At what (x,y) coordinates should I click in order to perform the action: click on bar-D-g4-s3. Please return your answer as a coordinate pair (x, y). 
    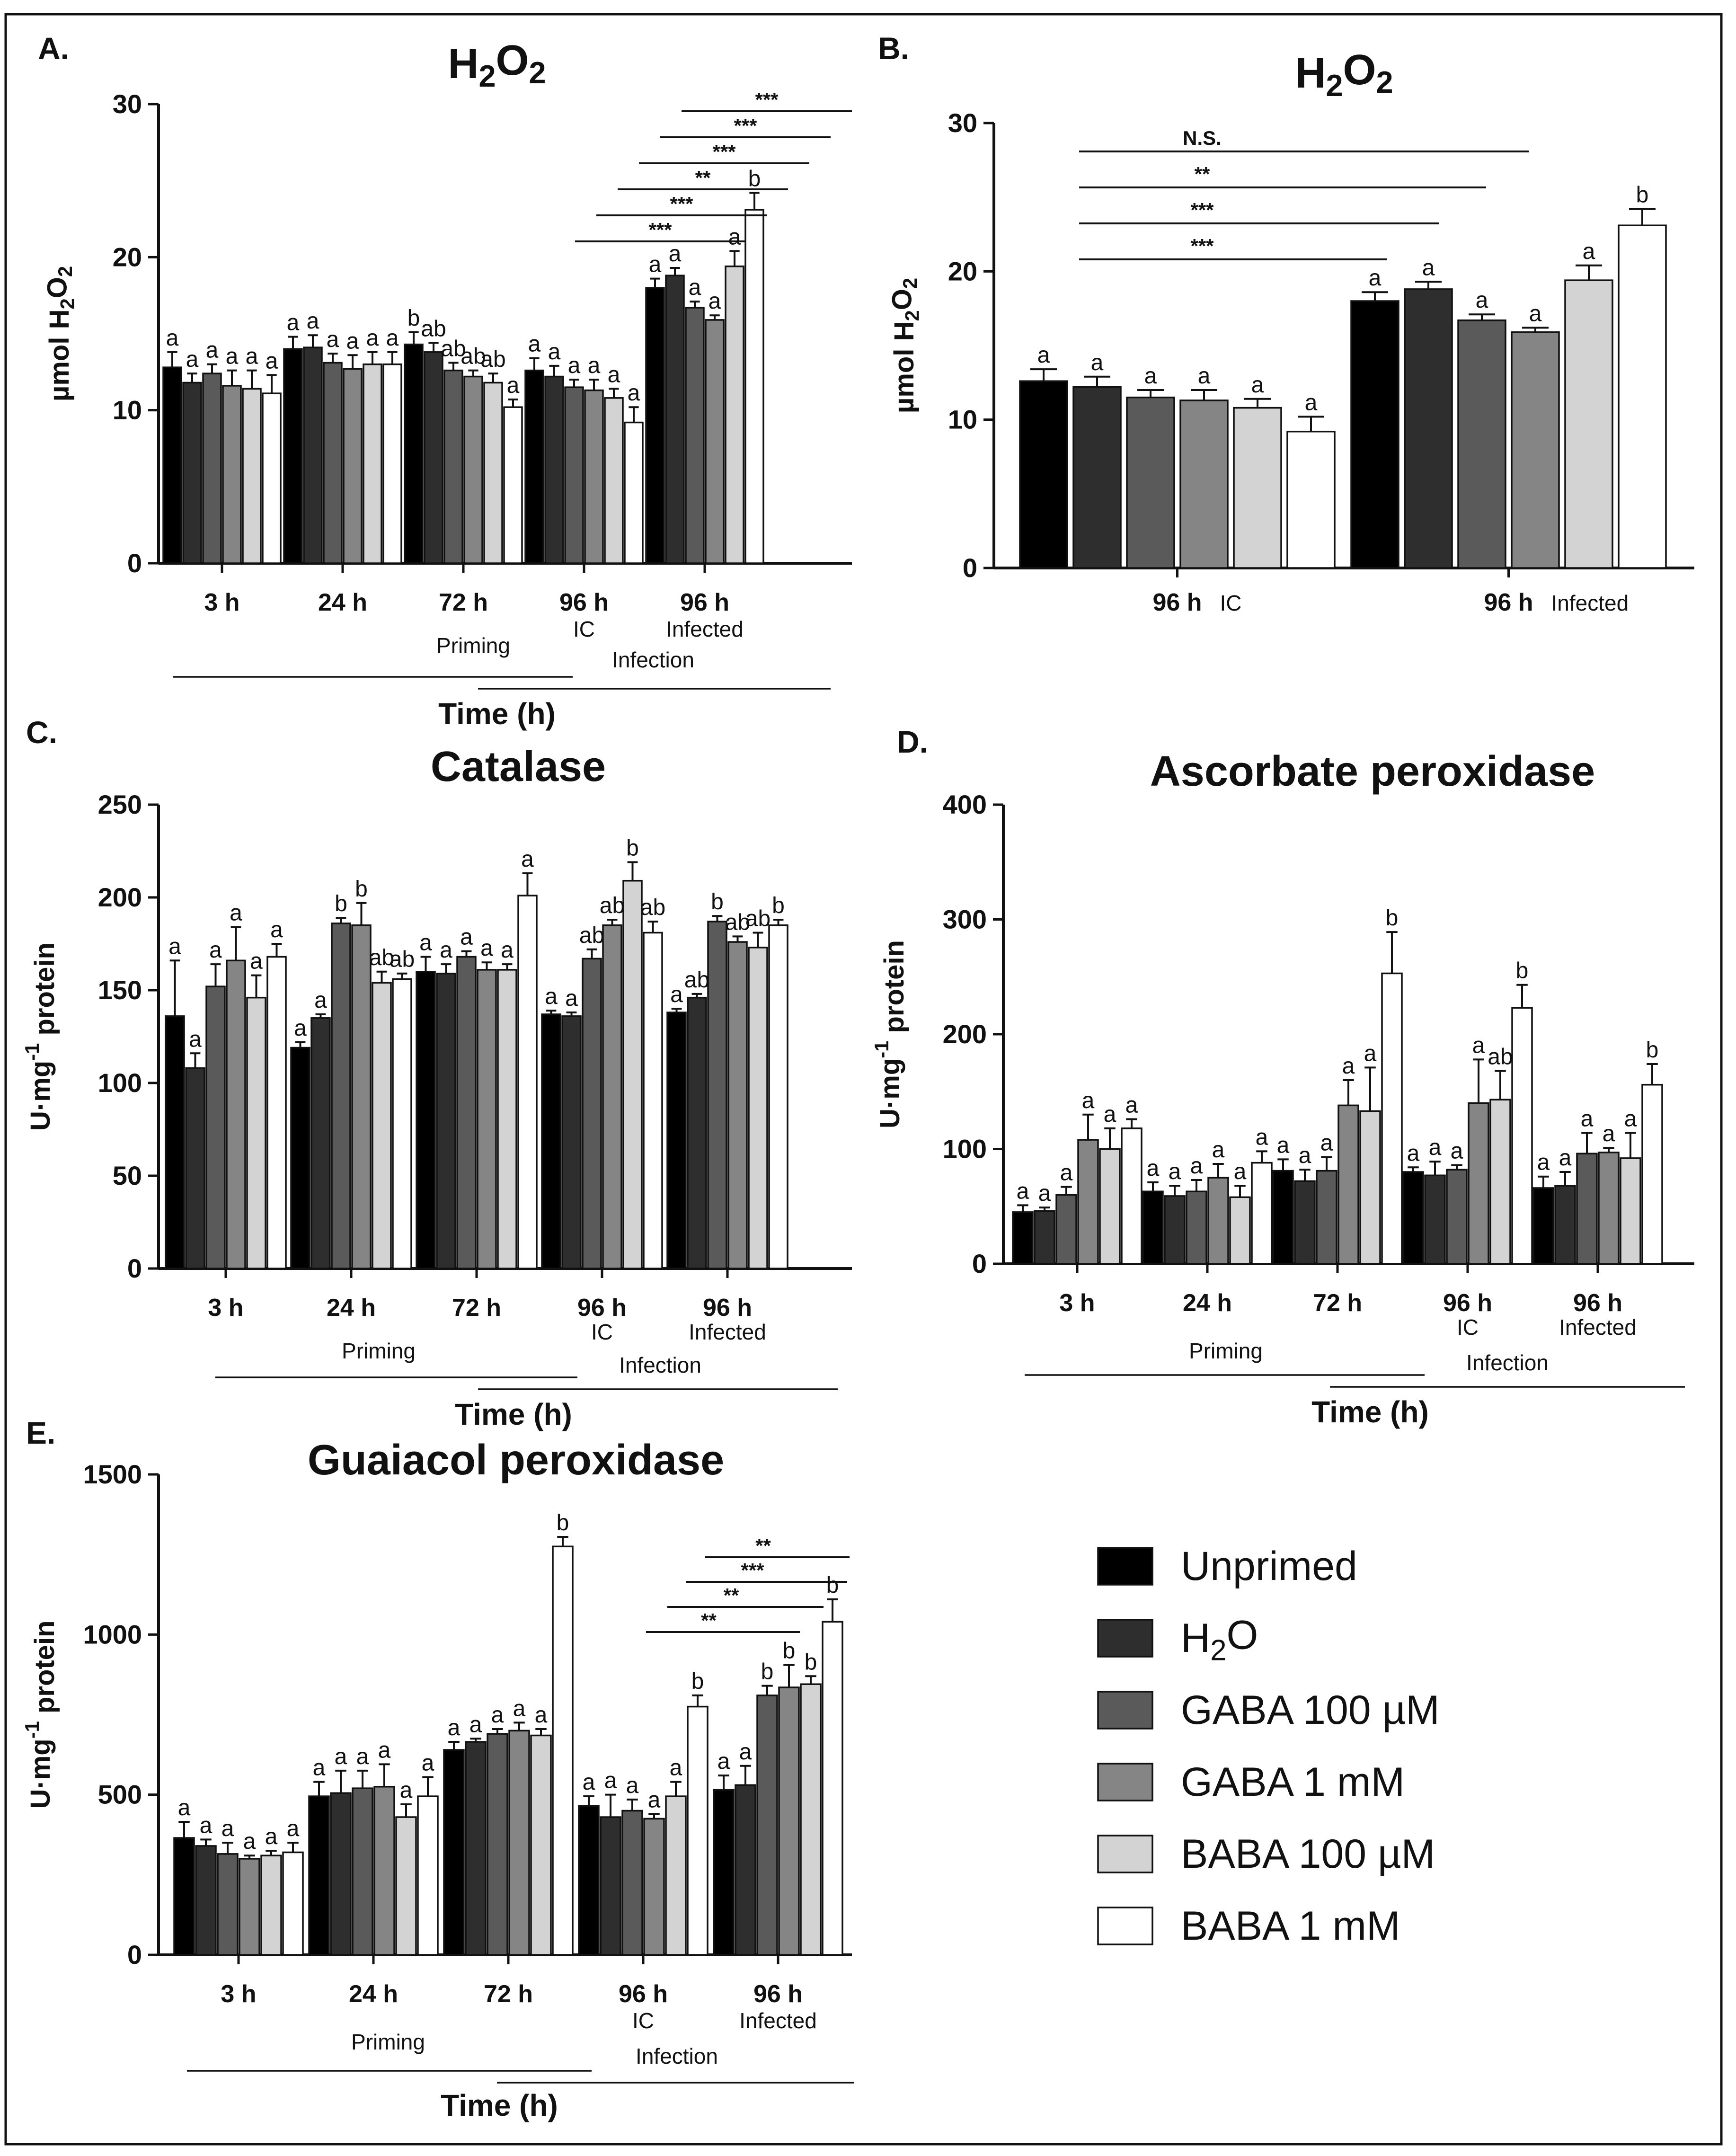
    Looking at the image, I should click on (1609, 1208).